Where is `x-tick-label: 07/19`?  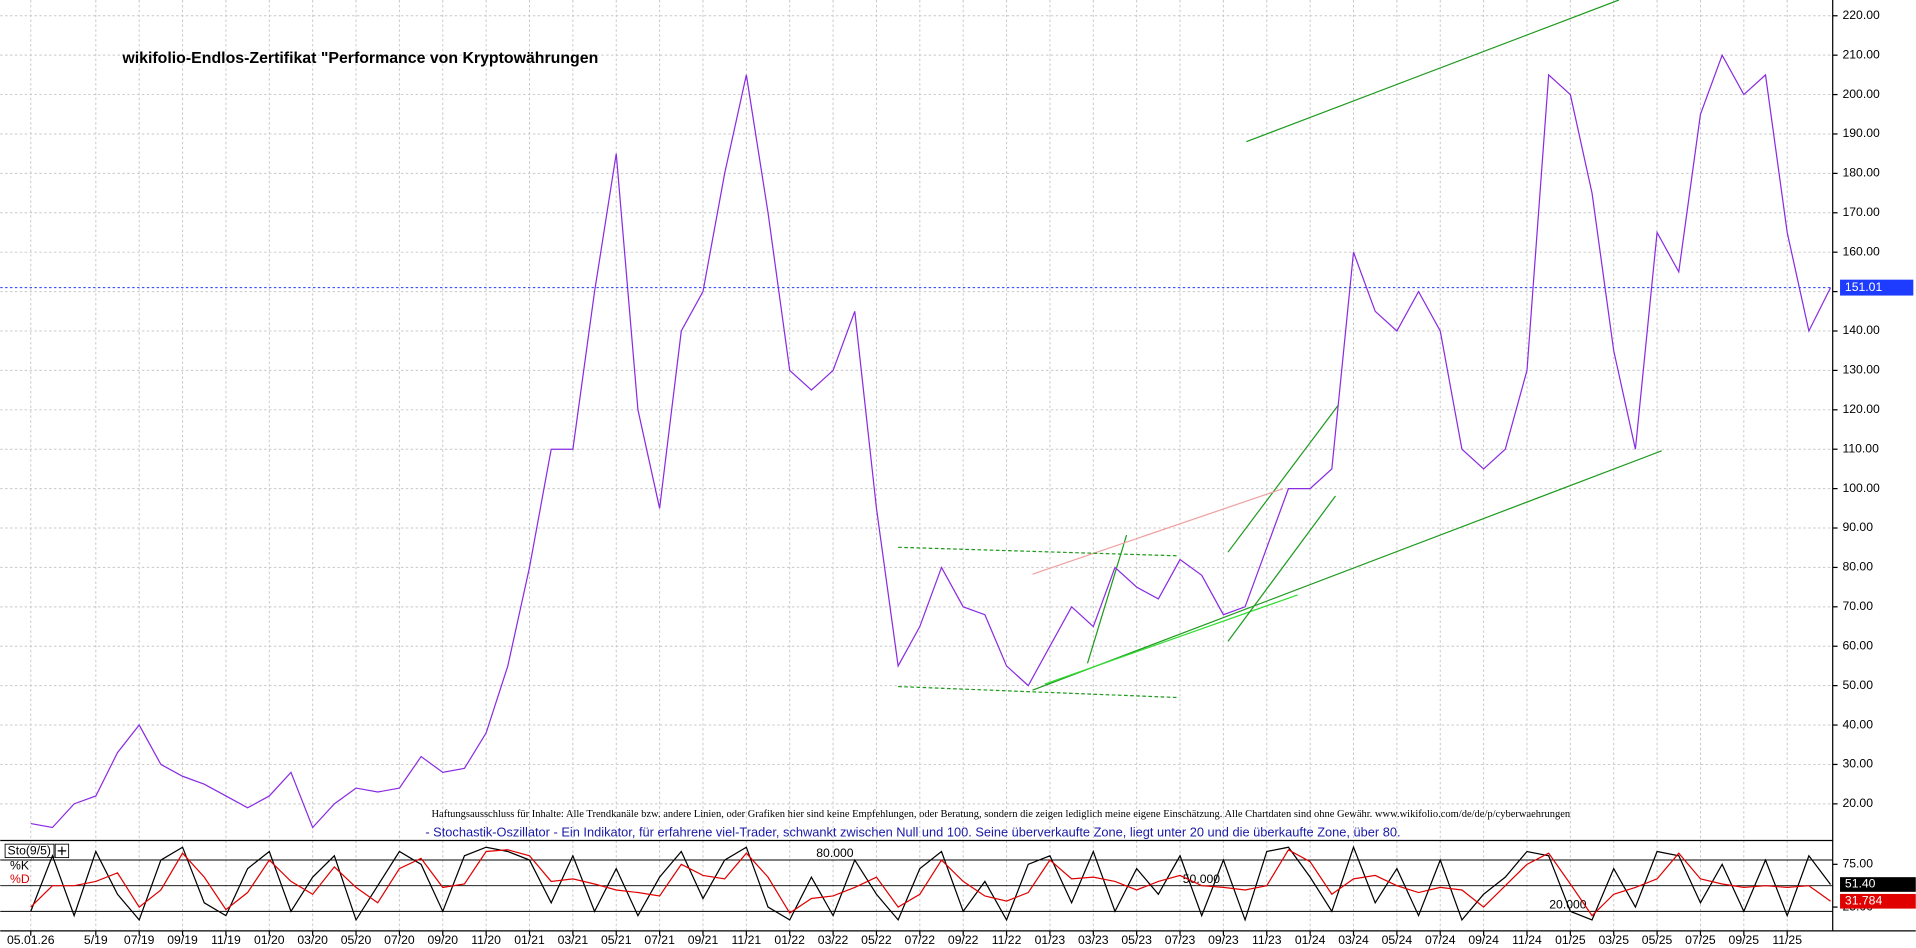 x-tick-label: 07/19 is located at coordinates (139, 940).